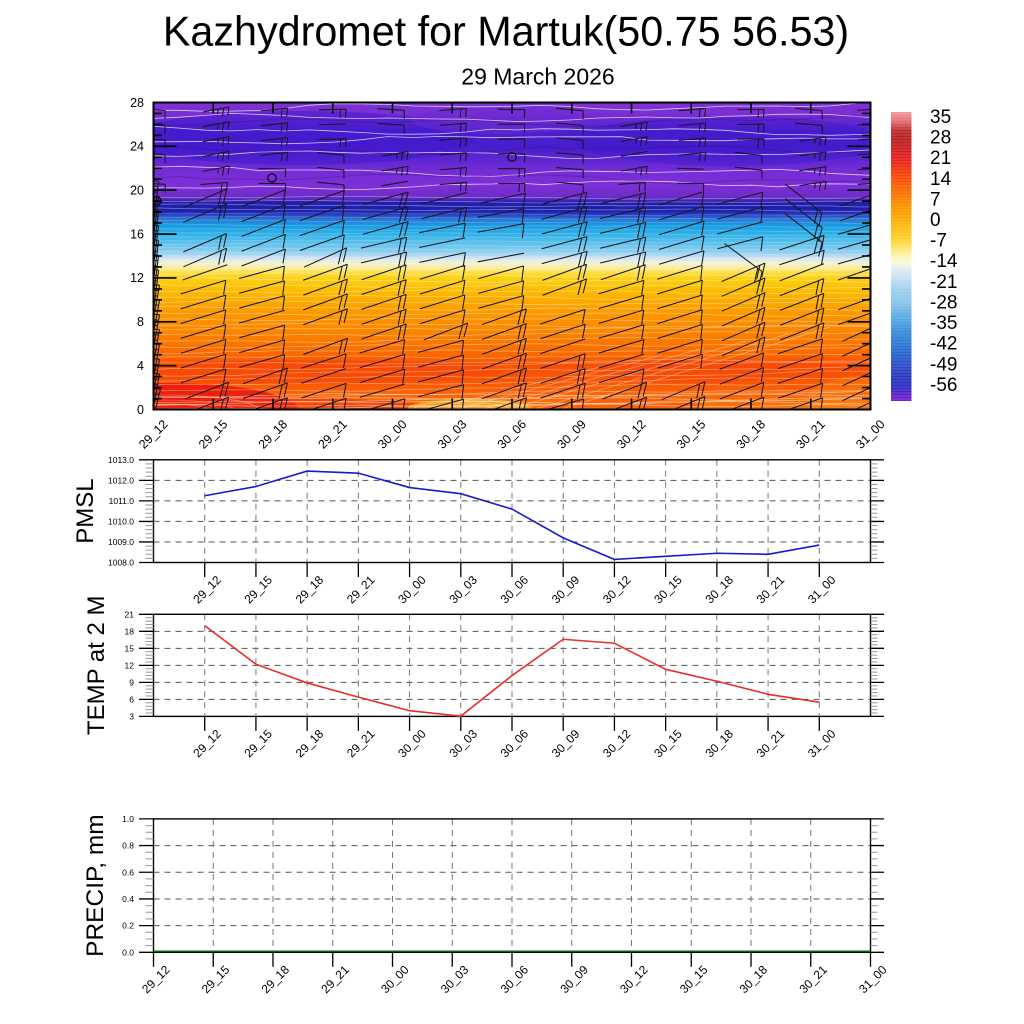 Image resolution: width=1024 pixels, height=1024 pixels. What do you see at coordinates (935, 199) in the screenshot?
I see `svg-text: 7` at bounding box center [935, 199].